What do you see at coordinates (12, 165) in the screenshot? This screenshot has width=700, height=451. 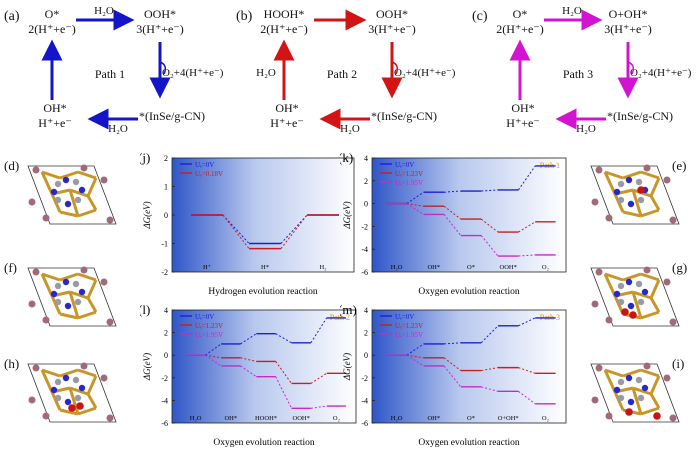 I see `panel-label-d: (d)` at bounding box center [12, 165].